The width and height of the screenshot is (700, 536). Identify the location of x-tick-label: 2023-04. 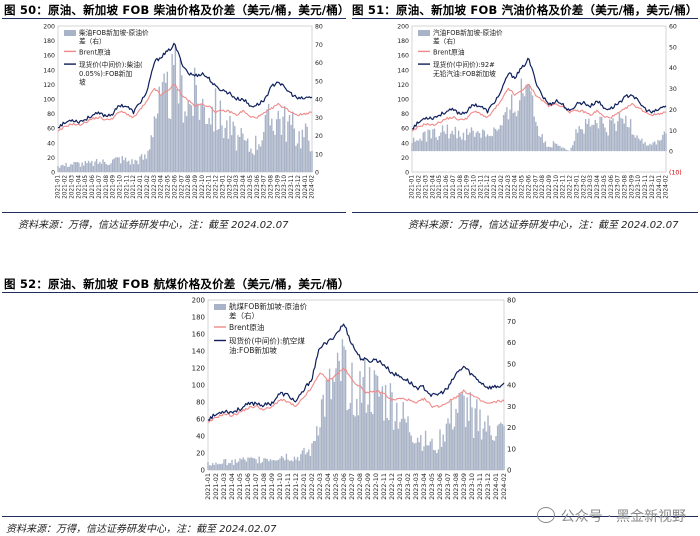
(244, 187).